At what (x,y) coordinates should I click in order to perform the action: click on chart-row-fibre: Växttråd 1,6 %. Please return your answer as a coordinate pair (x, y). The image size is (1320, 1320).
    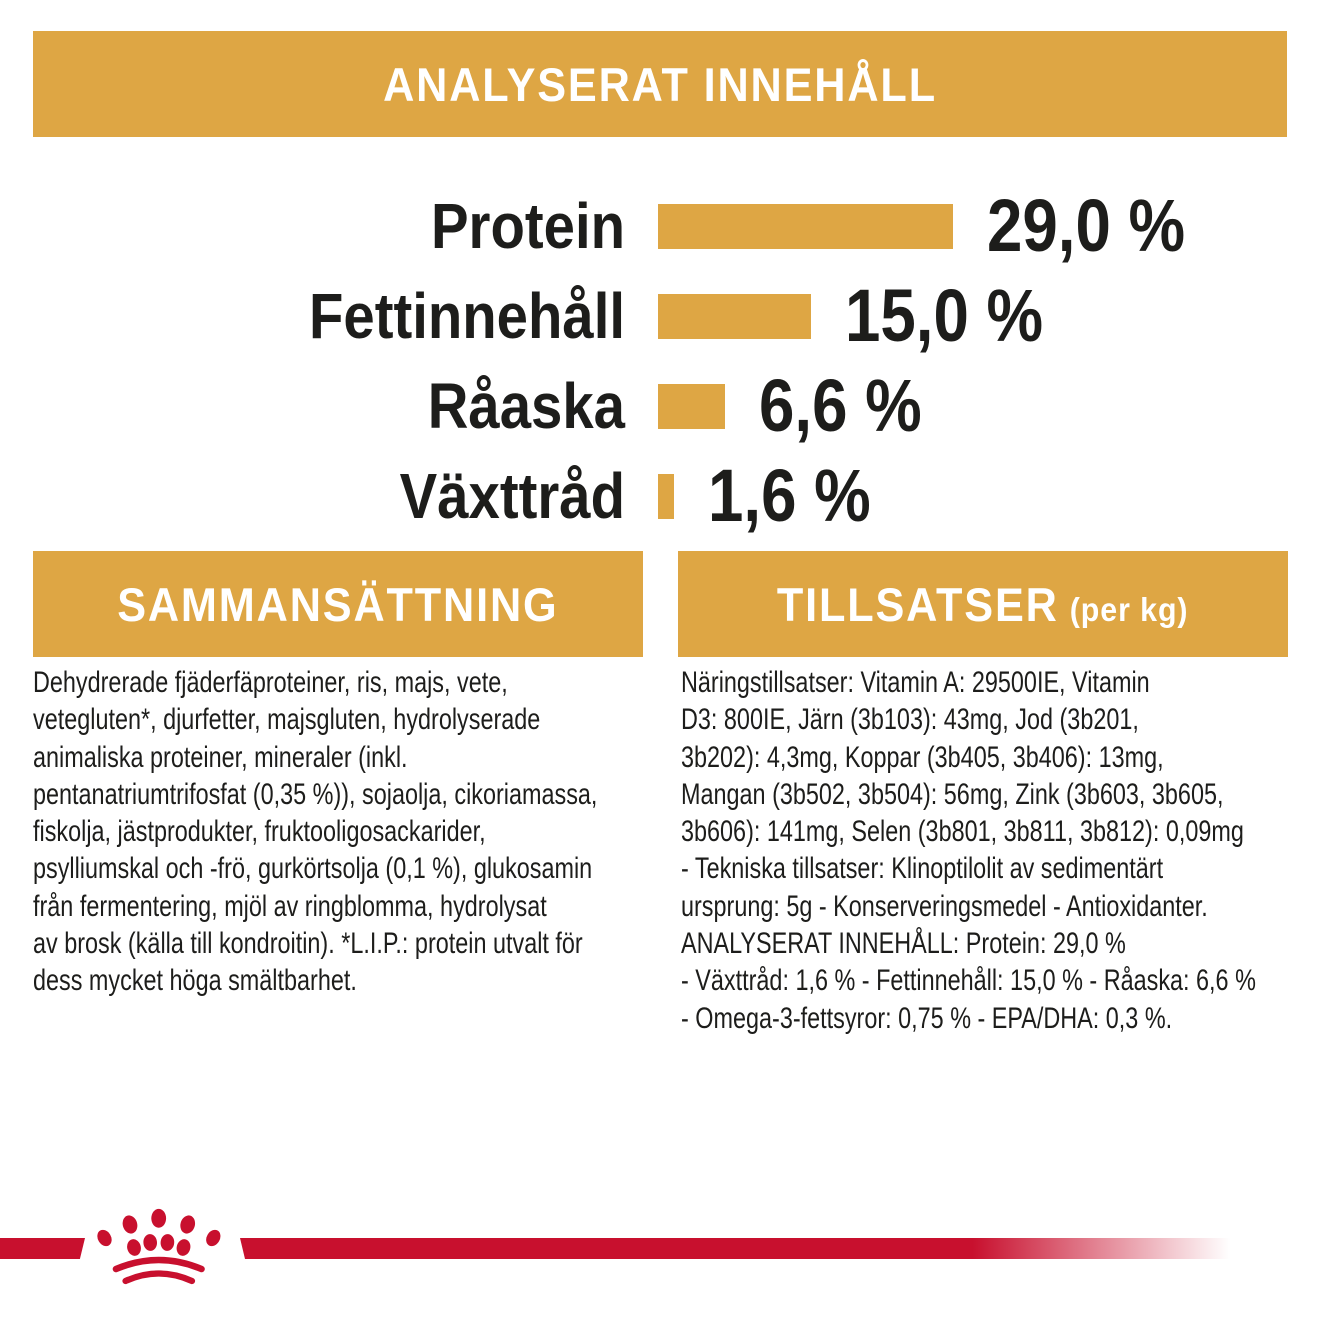
    Looking at the image, I should click on (660, 496).